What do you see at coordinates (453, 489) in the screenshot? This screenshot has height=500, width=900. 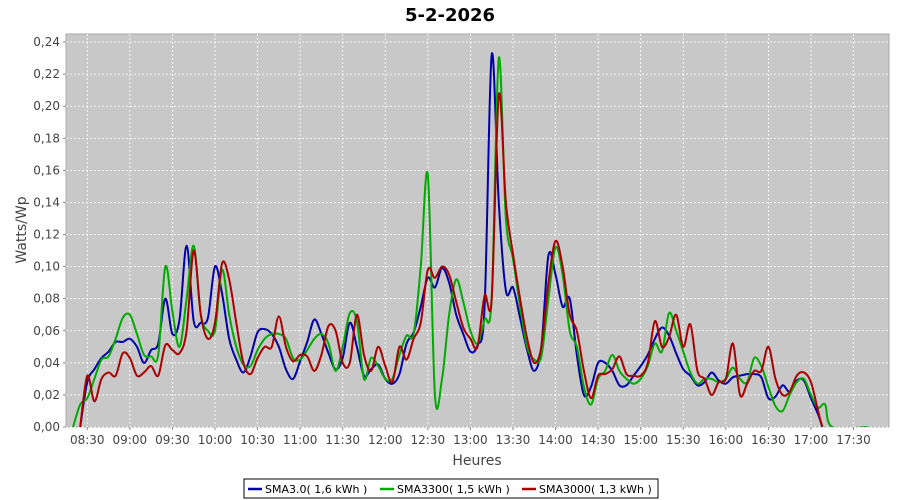 I see `legend-label-1: SMA3300( 1,5 kWh )` at bounding box center [453, 489].